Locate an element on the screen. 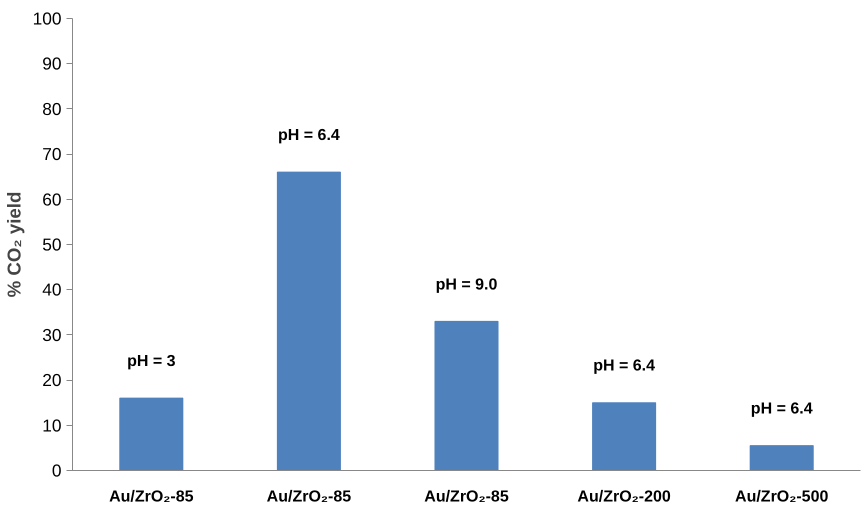  y-tick-label: 80 is located at coordinates (52, 108).